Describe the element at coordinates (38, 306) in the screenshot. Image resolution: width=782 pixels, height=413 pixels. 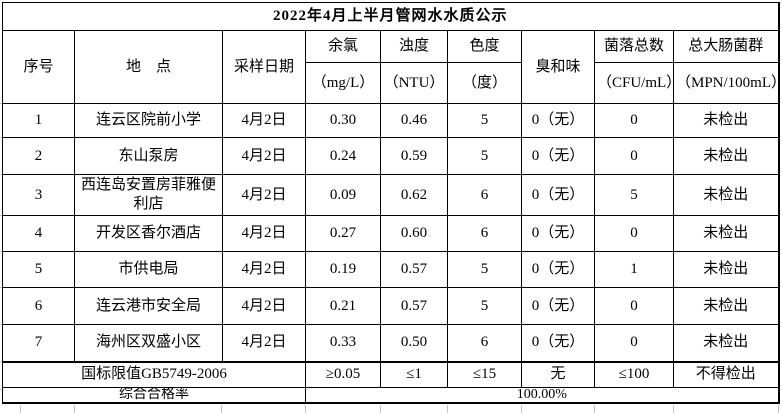
I see `cell-no: 6` at that location.